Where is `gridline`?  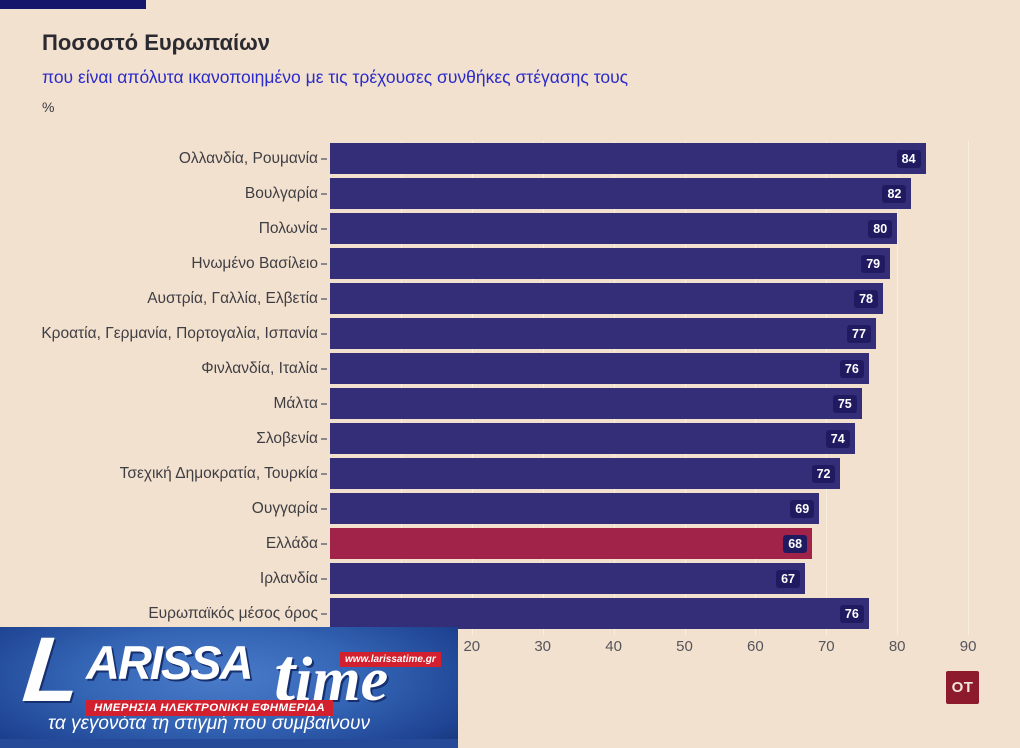
gridline is located at coordinates (898, 388).